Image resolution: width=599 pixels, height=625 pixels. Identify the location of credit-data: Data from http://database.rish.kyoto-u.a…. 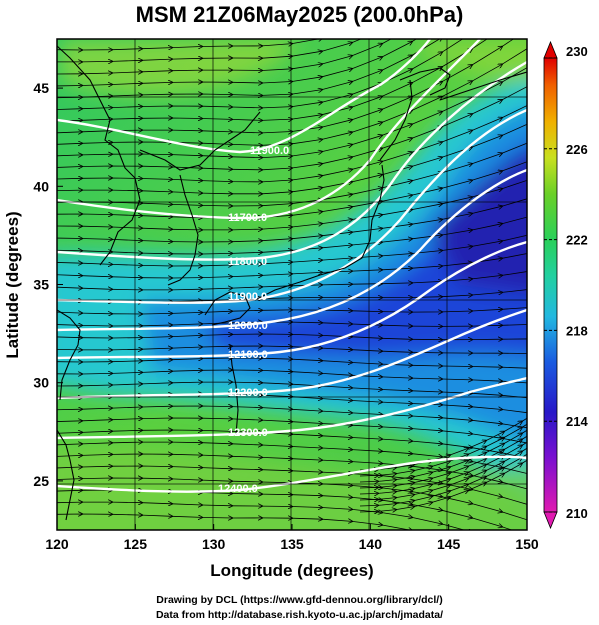
(299, 615).